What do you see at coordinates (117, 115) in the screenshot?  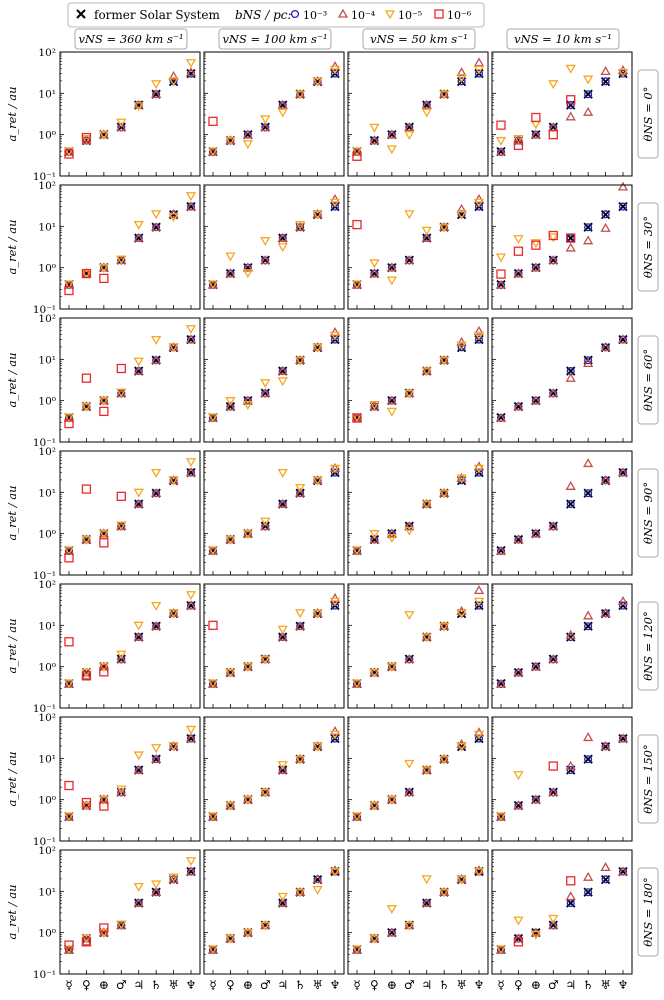 I see `panel-r0-c0: 10⁻¹ 10⁰ 10¹ 10²` at bounding box center [117, 115].